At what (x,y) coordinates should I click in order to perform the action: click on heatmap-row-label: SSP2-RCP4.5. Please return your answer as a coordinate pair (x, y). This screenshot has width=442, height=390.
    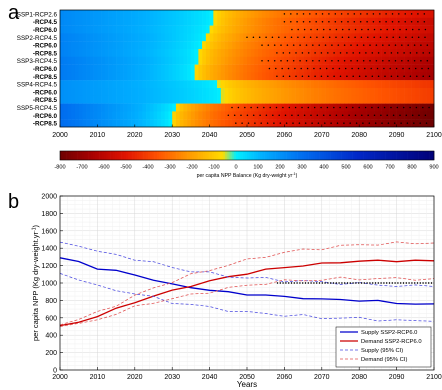
    Looking at the image, I should click on (37, 38).